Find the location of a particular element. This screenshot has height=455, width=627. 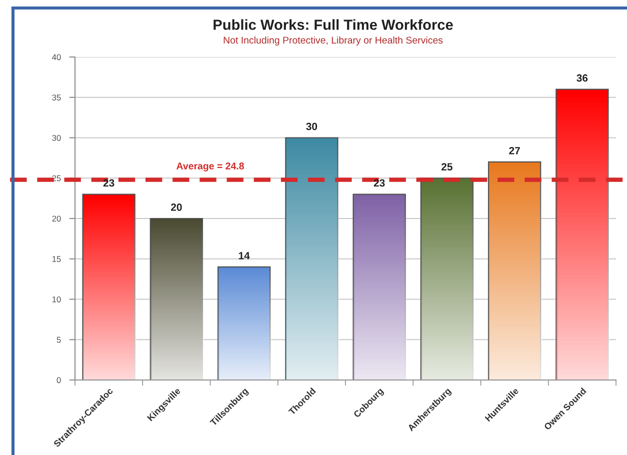

y-tick-label: 5 is located at coordinates (58, 339).